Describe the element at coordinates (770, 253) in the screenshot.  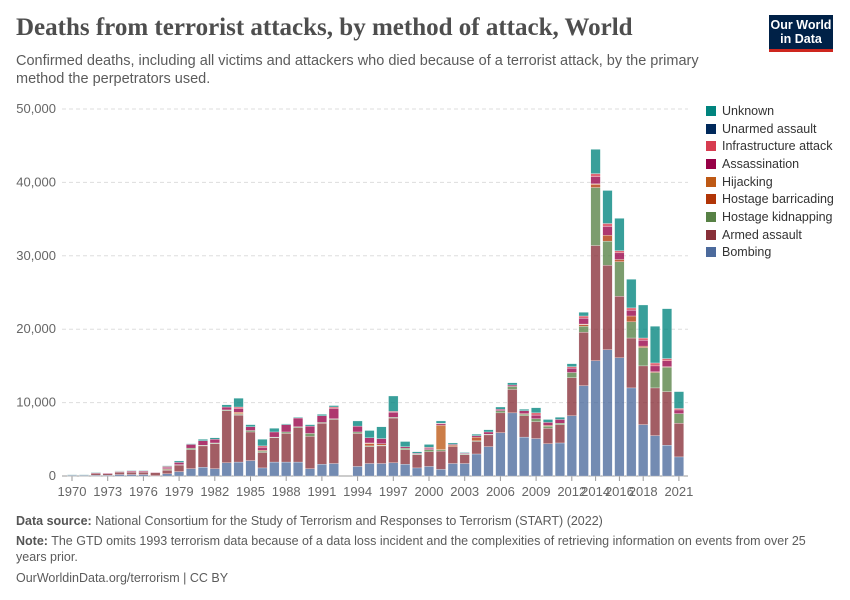
I see `legend-item: Bombing` at that location.